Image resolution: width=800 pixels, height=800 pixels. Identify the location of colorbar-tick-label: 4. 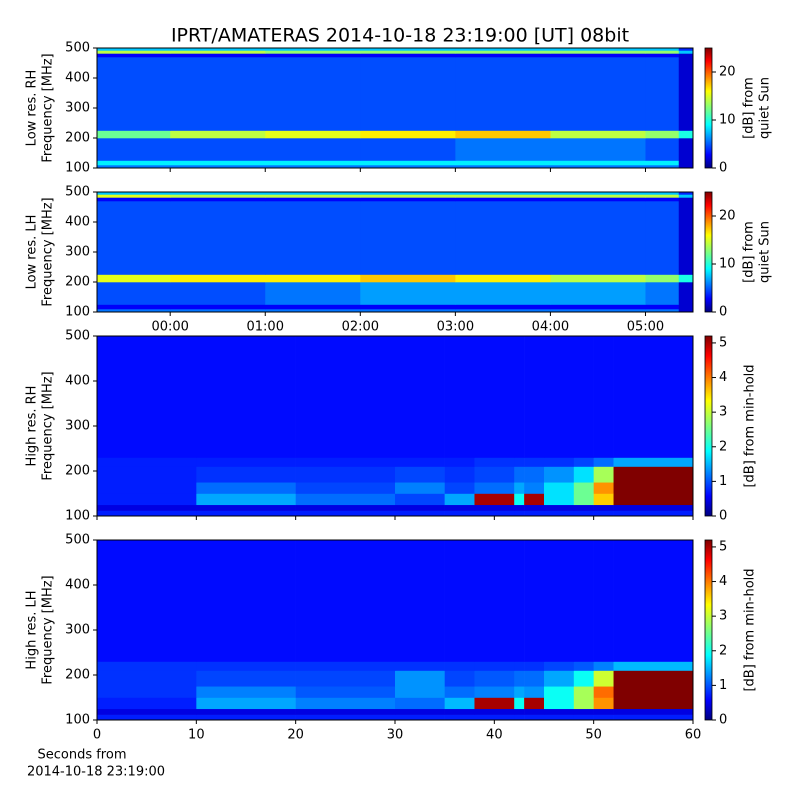
(723, 581).